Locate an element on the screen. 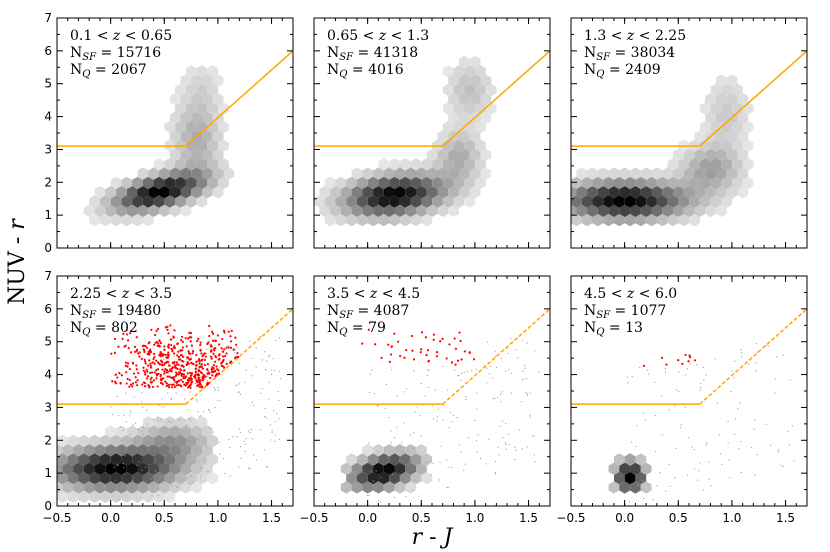 The height and width of the screenshot is (552, 830). n-sf-value: = 38034 is located at coordinates (642, 53).